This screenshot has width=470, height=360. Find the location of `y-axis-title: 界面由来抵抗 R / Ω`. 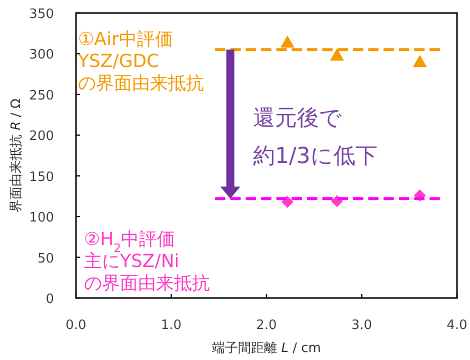

y-axis-title: 界面由来抵抗 R / Ω is located at coordinates (16, 155).